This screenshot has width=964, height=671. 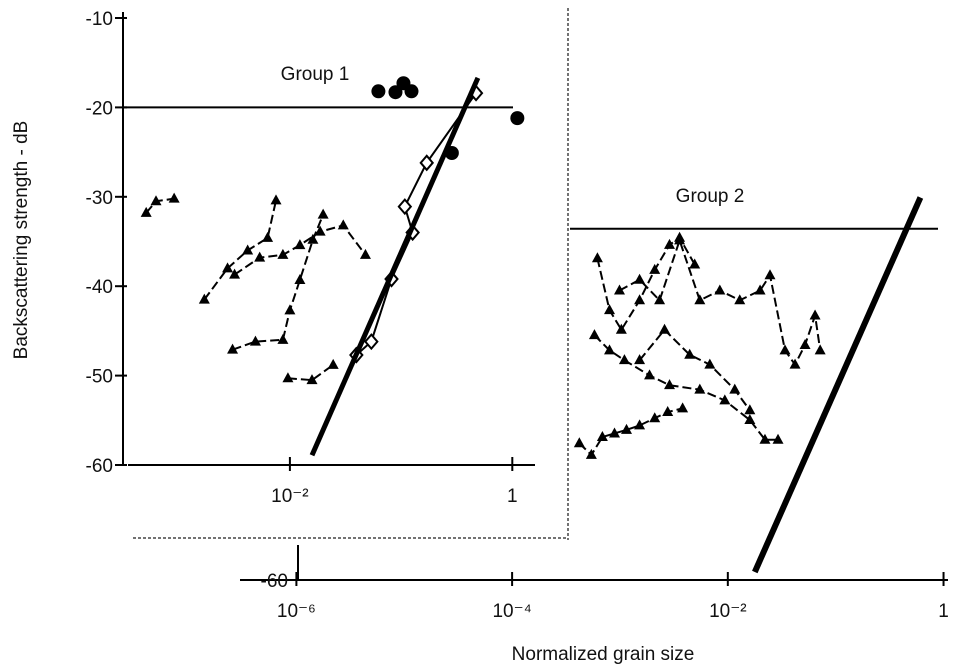 I want to click on y-axis-label: Backscattering strength - dB, so click(x=21, y=240).